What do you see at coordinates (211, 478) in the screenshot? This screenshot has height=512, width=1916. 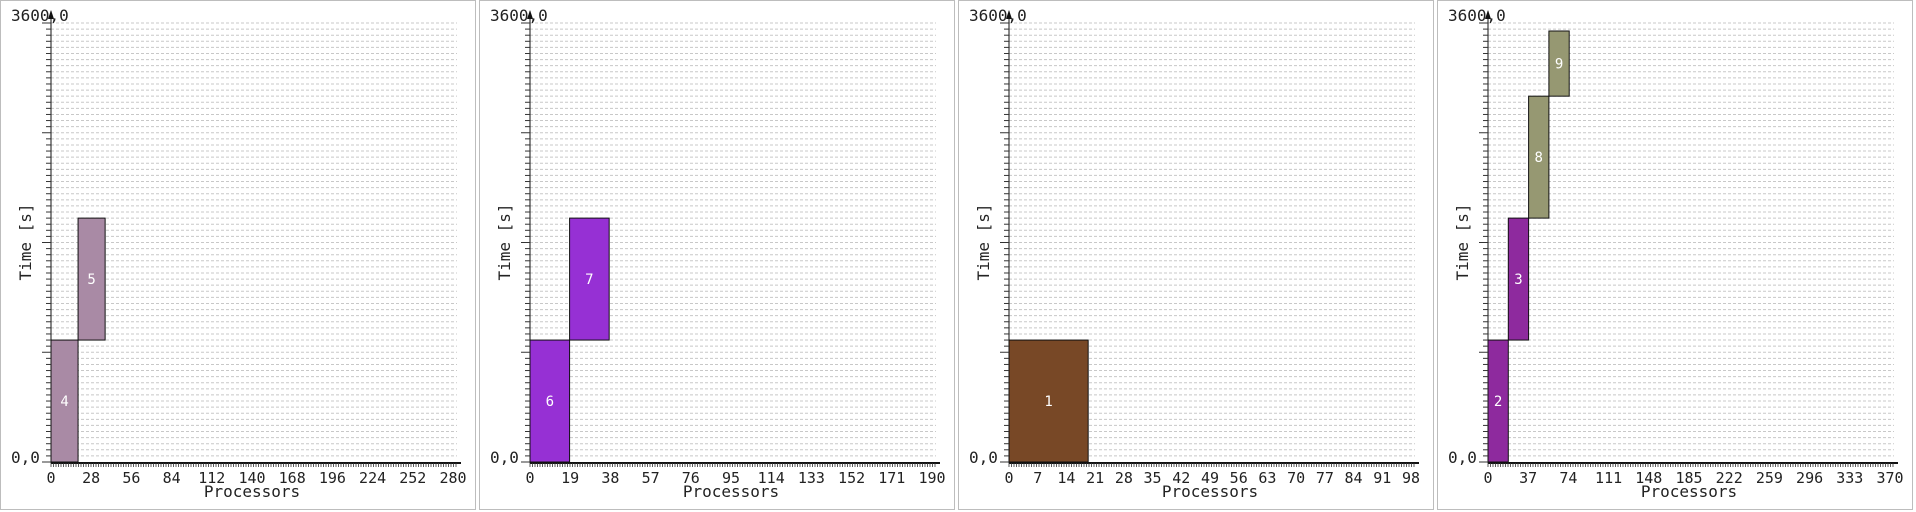 I see `x-tick-label: 112` at bounding box center [211, 478].